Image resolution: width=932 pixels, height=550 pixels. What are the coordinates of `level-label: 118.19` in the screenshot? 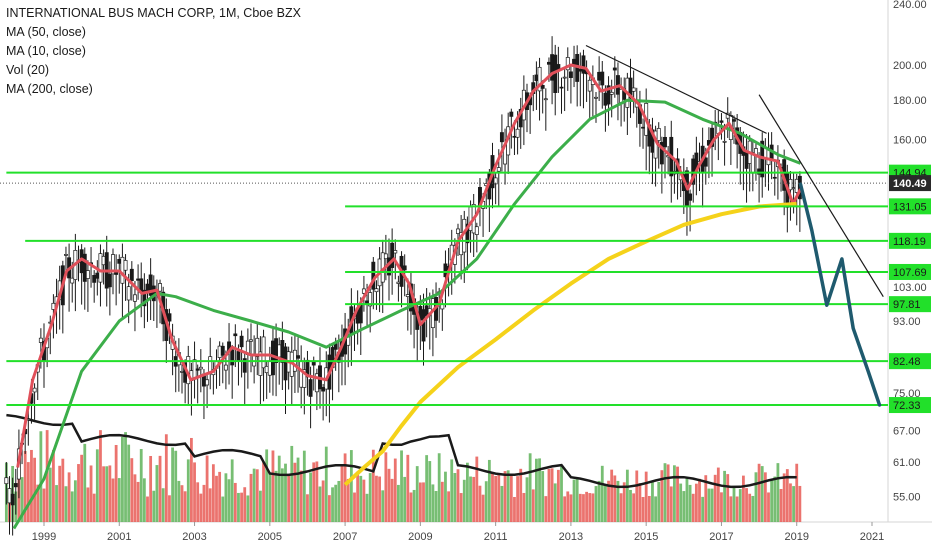 It's located at (909, 242).